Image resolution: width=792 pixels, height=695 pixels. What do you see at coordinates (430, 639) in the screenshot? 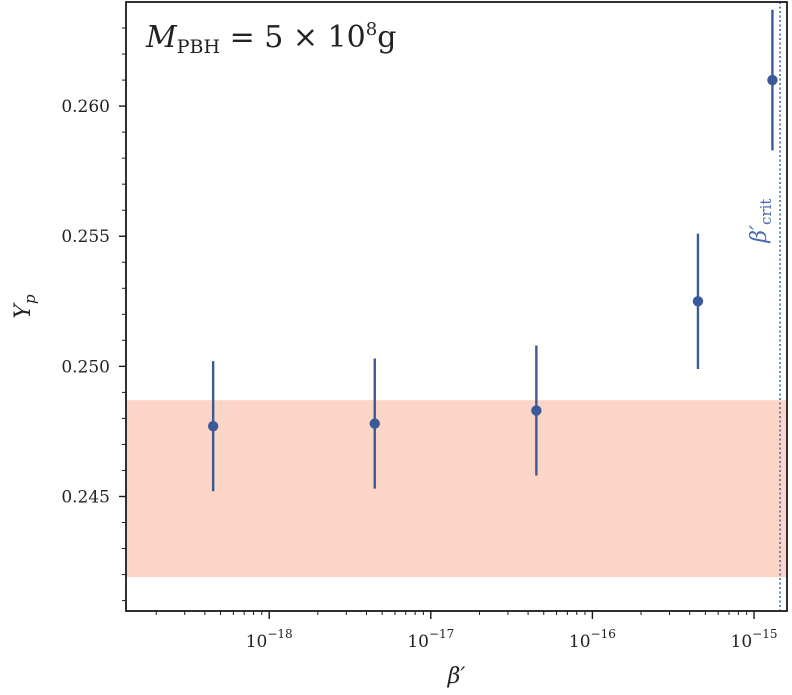
I see `x-tick-label: 10−17` at bounding box center [430, 639].